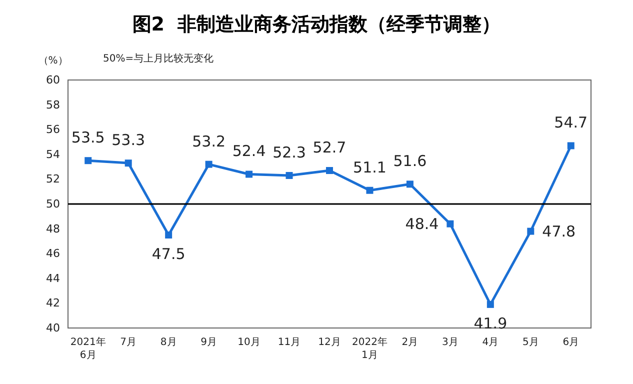  What do you see at coordinates (410, 342) in the screenshot?
I see `x-tick-label: 2月` at bounding box center [410, 342].